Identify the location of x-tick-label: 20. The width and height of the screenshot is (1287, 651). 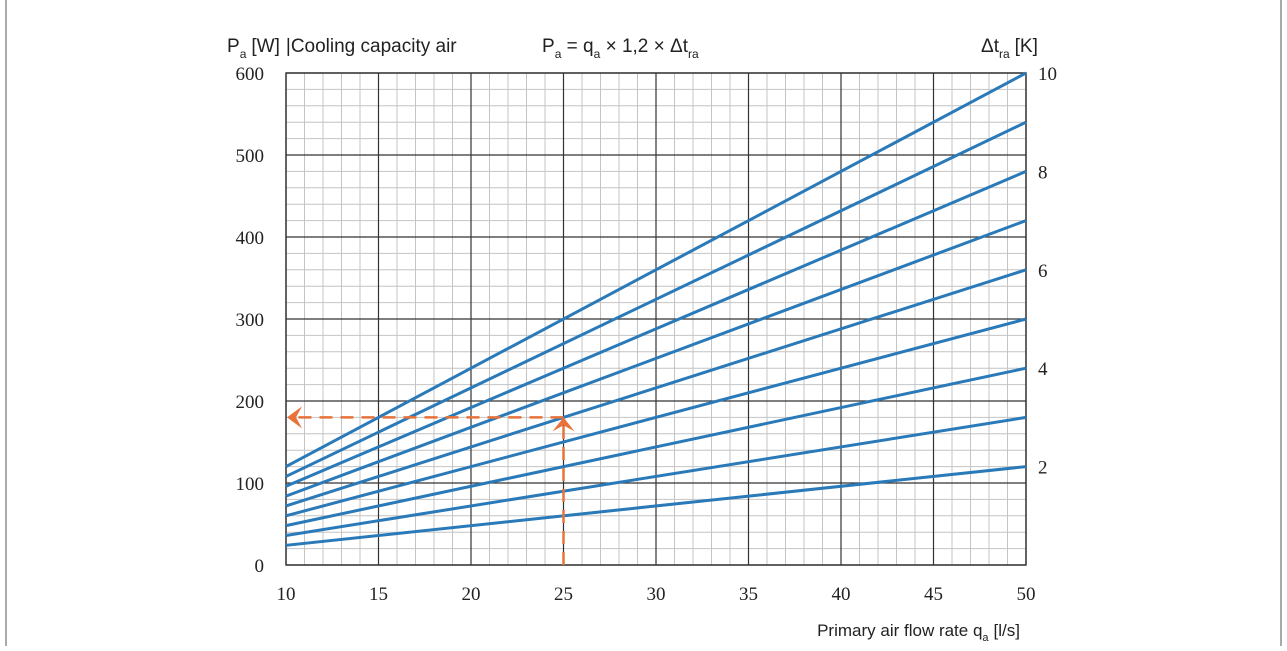
(471, 594).